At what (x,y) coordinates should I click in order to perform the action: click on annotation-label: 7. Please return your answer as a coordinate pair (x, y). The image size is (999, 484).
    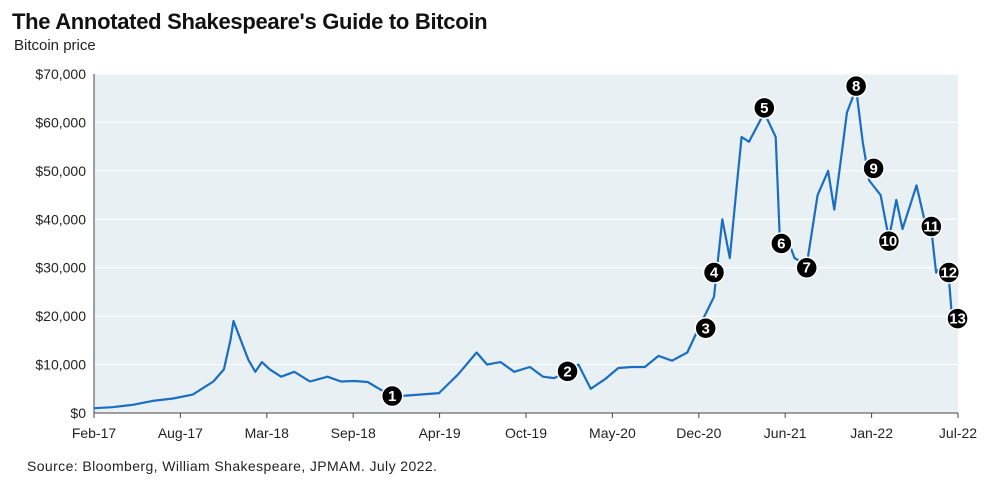
    Looking at the image, I should click on (807, 268).